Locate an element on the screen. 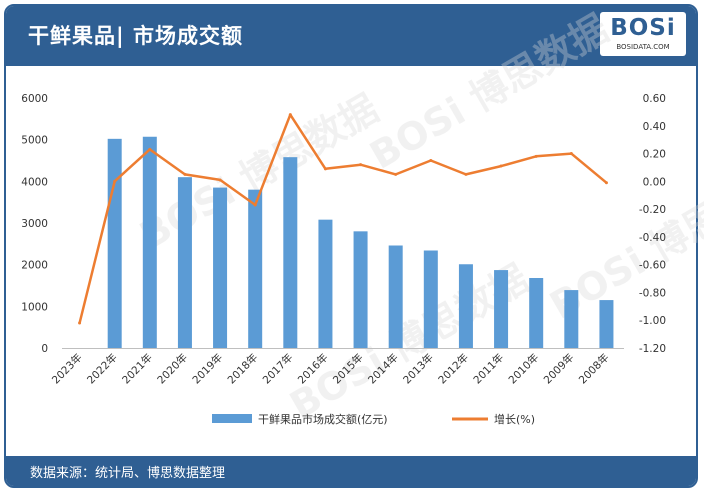  bar-2021年 is located at coordinates (149, 242).